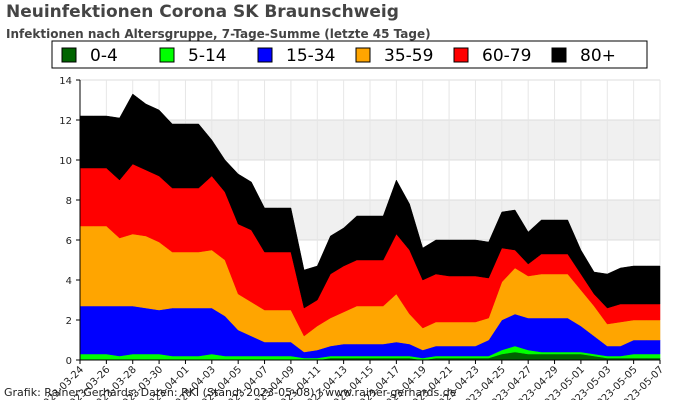 The width and height of the screenshot is (700, 400). I want to click on legend-label-15-34: 15-34, so click(310, 56).